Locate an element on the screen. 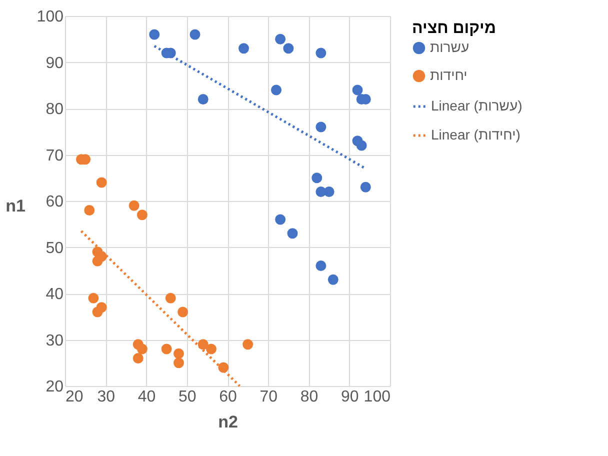  y-axis-title: n1 is located at coordinates (16, 206).